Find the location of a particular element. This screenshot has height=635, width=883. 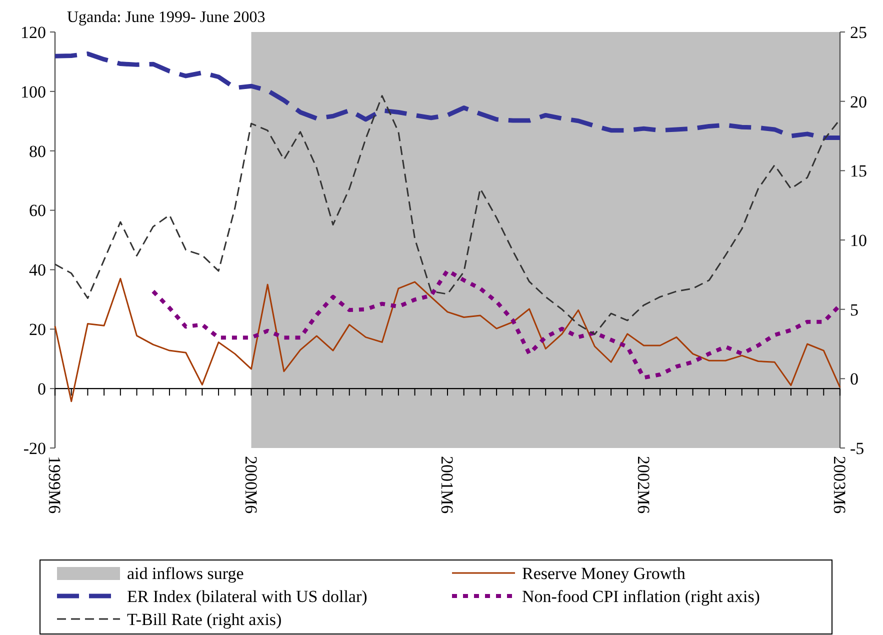

y-tick-label: 60 is located at coordinates (37, 210).